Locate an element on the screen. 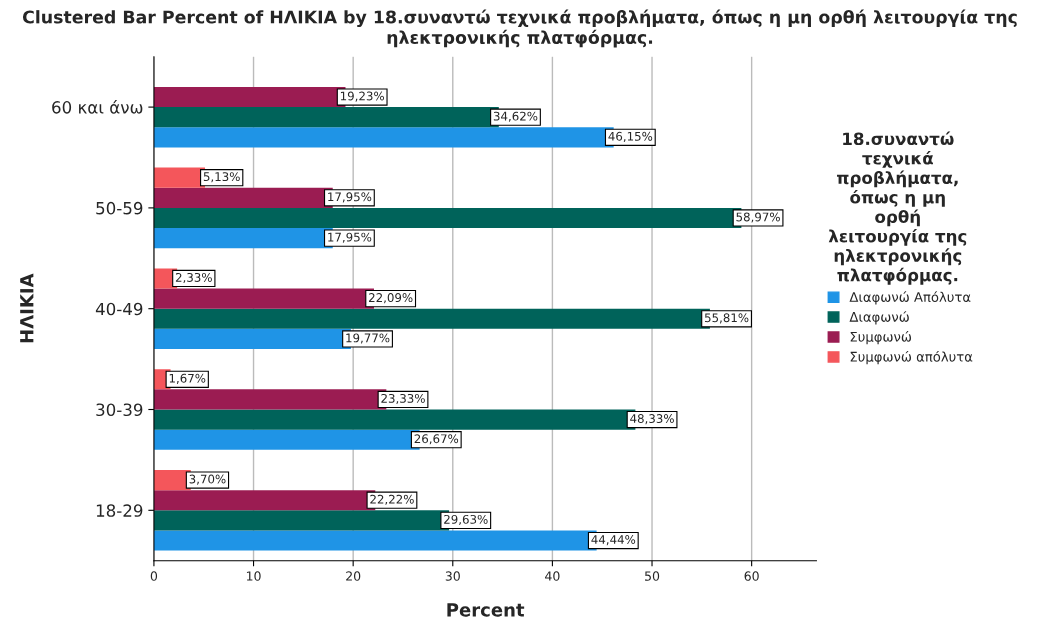 The image size is (1040, 630). legend-label: Διαφωνώ is located at coordinates (879, 318).